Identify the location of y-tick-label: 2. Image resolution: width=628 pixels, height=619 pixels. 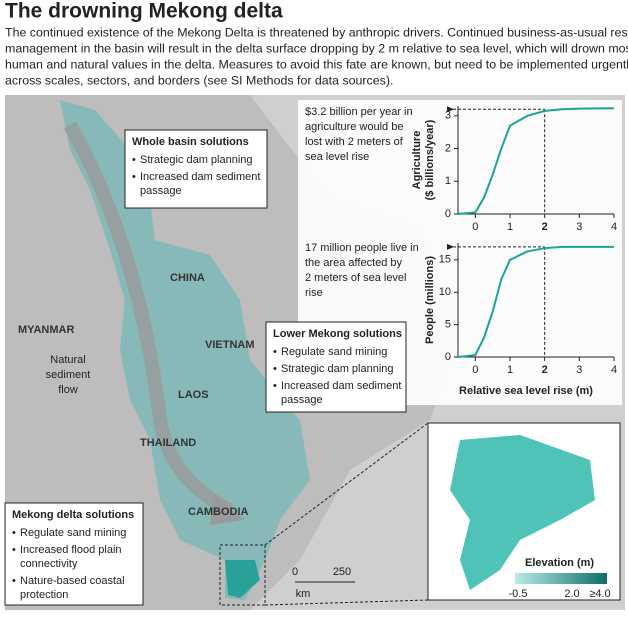
(448, 148).